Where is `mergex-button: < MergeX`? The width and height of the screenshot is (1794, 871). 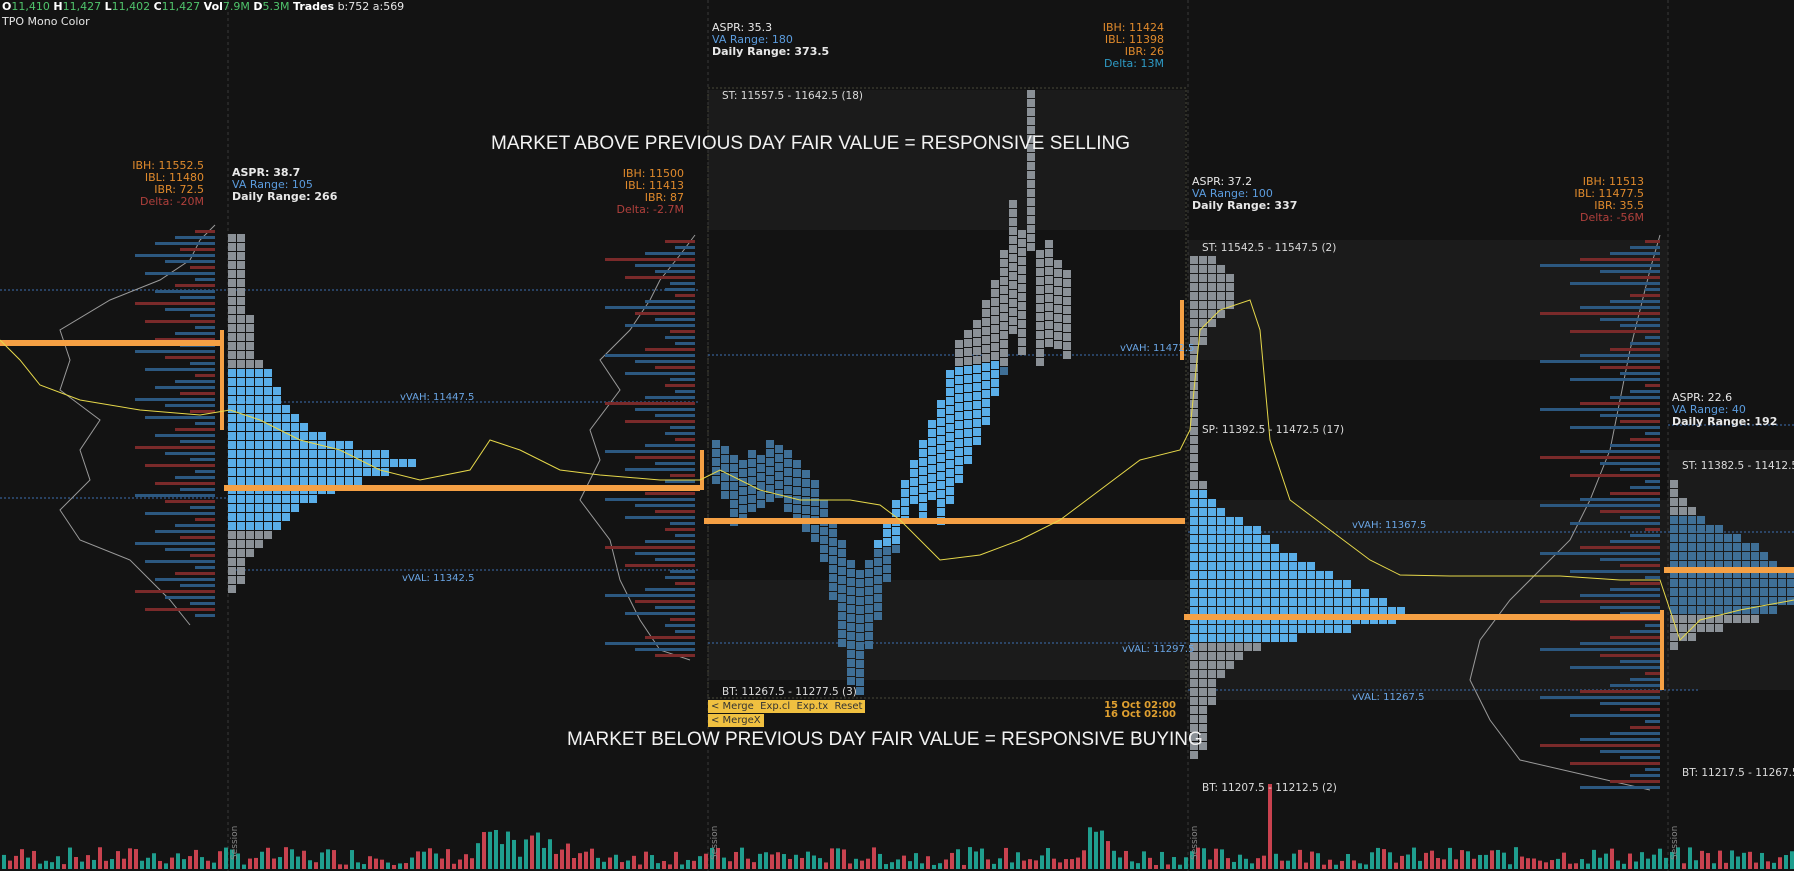 mergex-button: < MergeX is located at coordinates (736, 720).